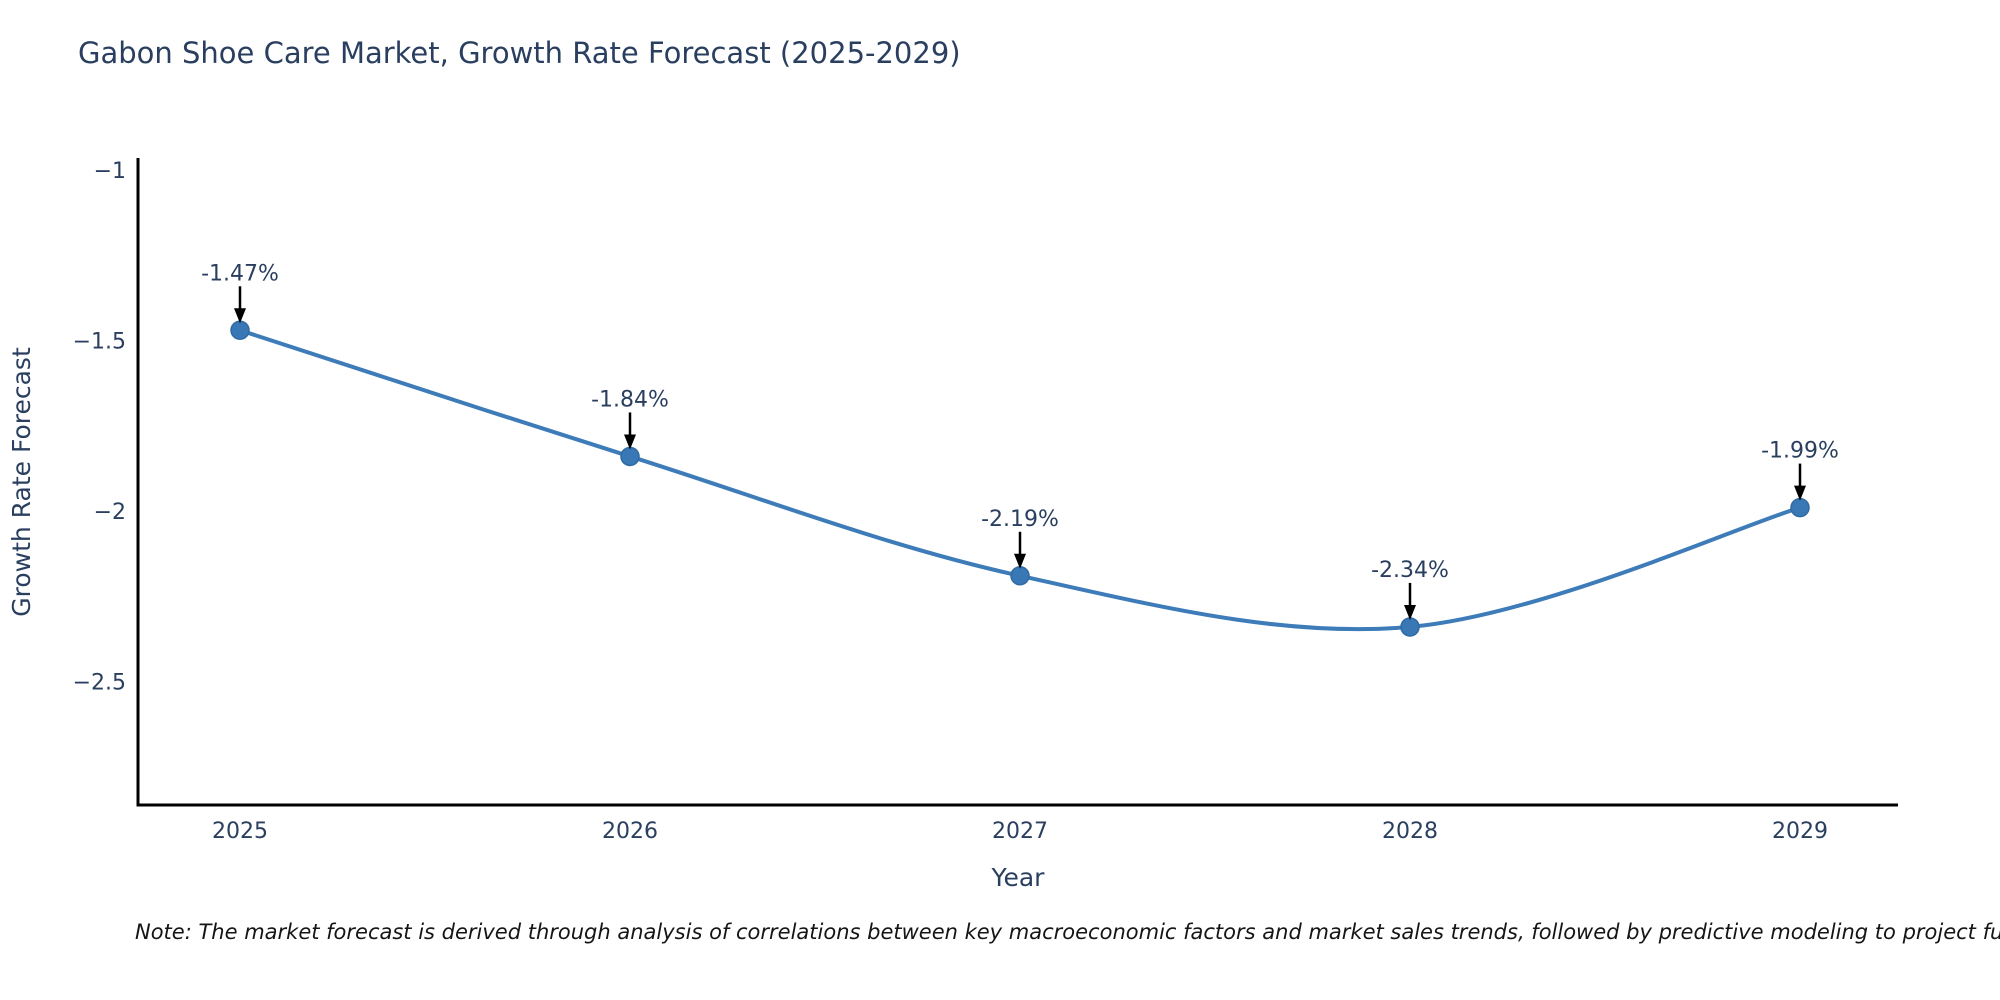 The image size is (2000, 1000). Describe the element at coordinates (1410, 570) in the screenshot. I see `data-point-label: -2.34%` at that location.